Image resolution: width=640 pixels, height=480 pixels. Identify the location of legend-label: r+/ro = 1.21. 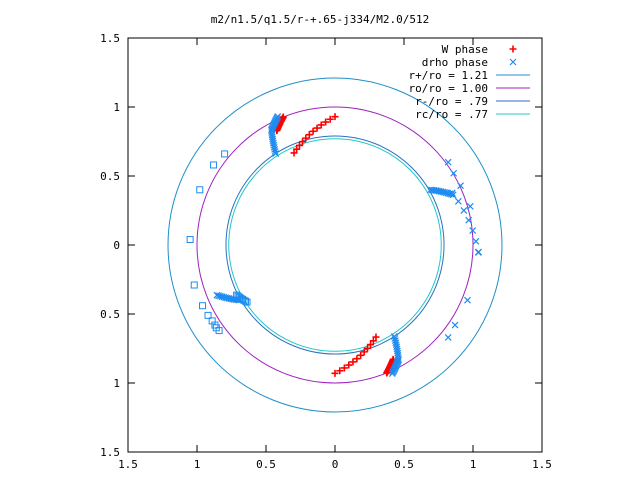
(448, 75).